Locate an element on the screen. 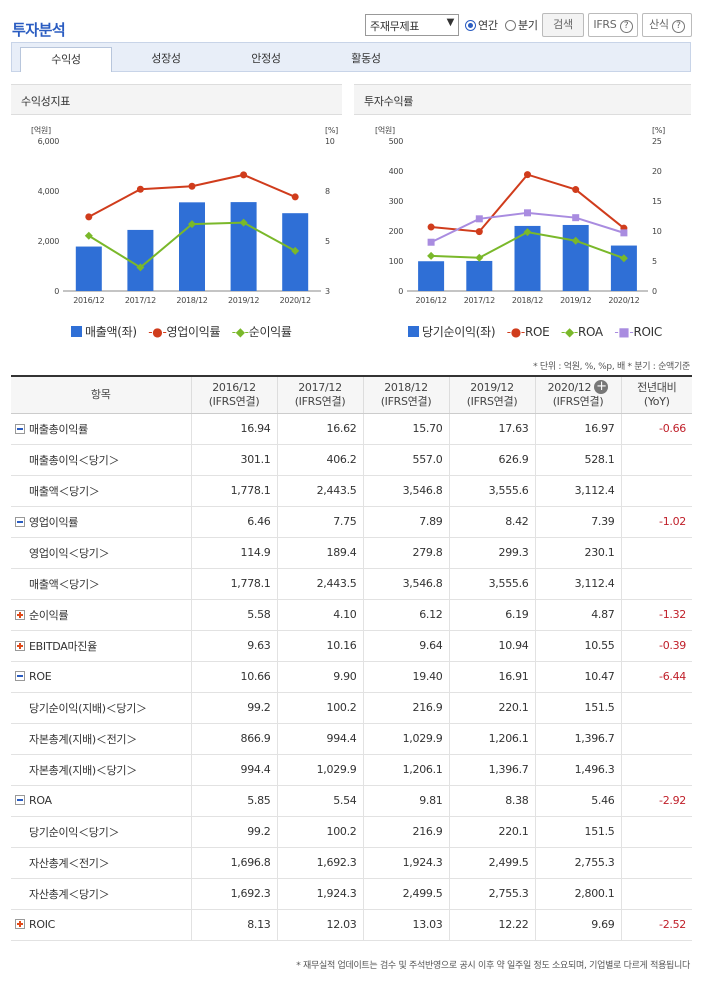 The height and width of the screenshot is (981, 704). cell-value: 2,443.5 is located at coordinates (319, 584).